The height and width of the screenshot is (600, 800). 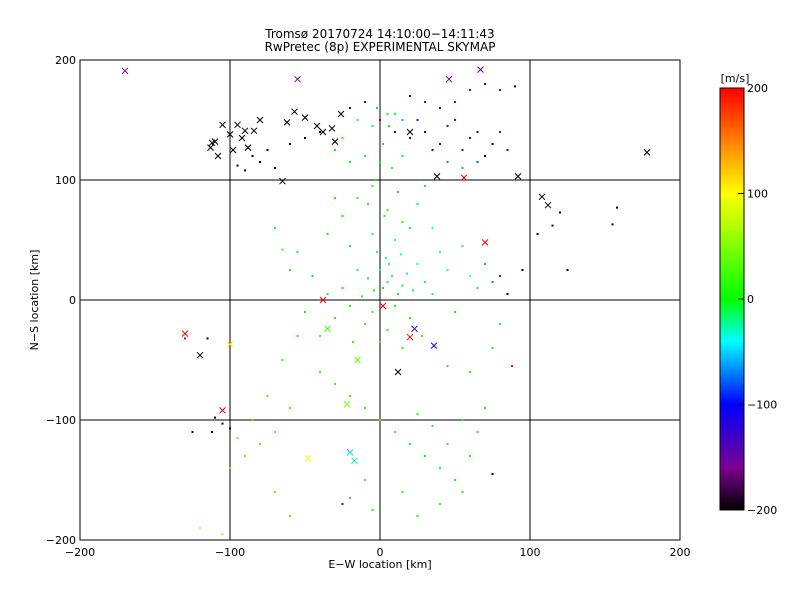 I want to click on y-tick-label: 0, so click(x=72, y=300).